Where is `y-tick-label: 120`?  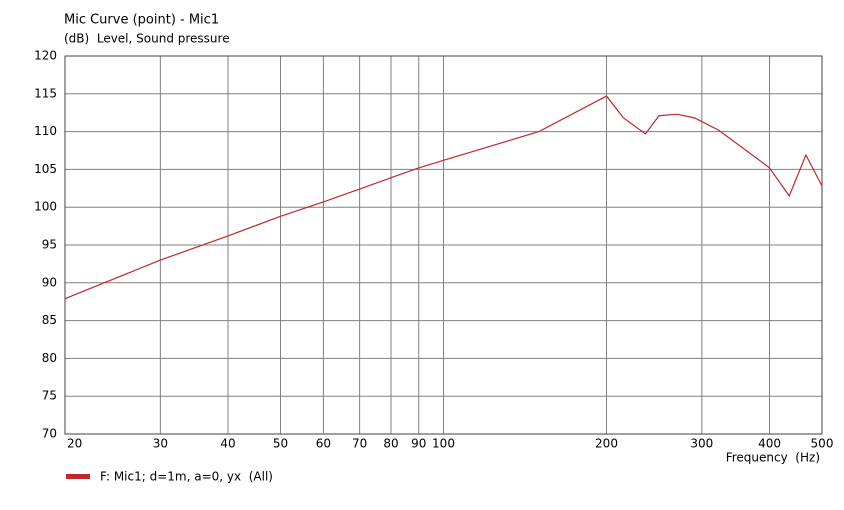 y-tick-label: 120 is located at coordinates (45, 56).